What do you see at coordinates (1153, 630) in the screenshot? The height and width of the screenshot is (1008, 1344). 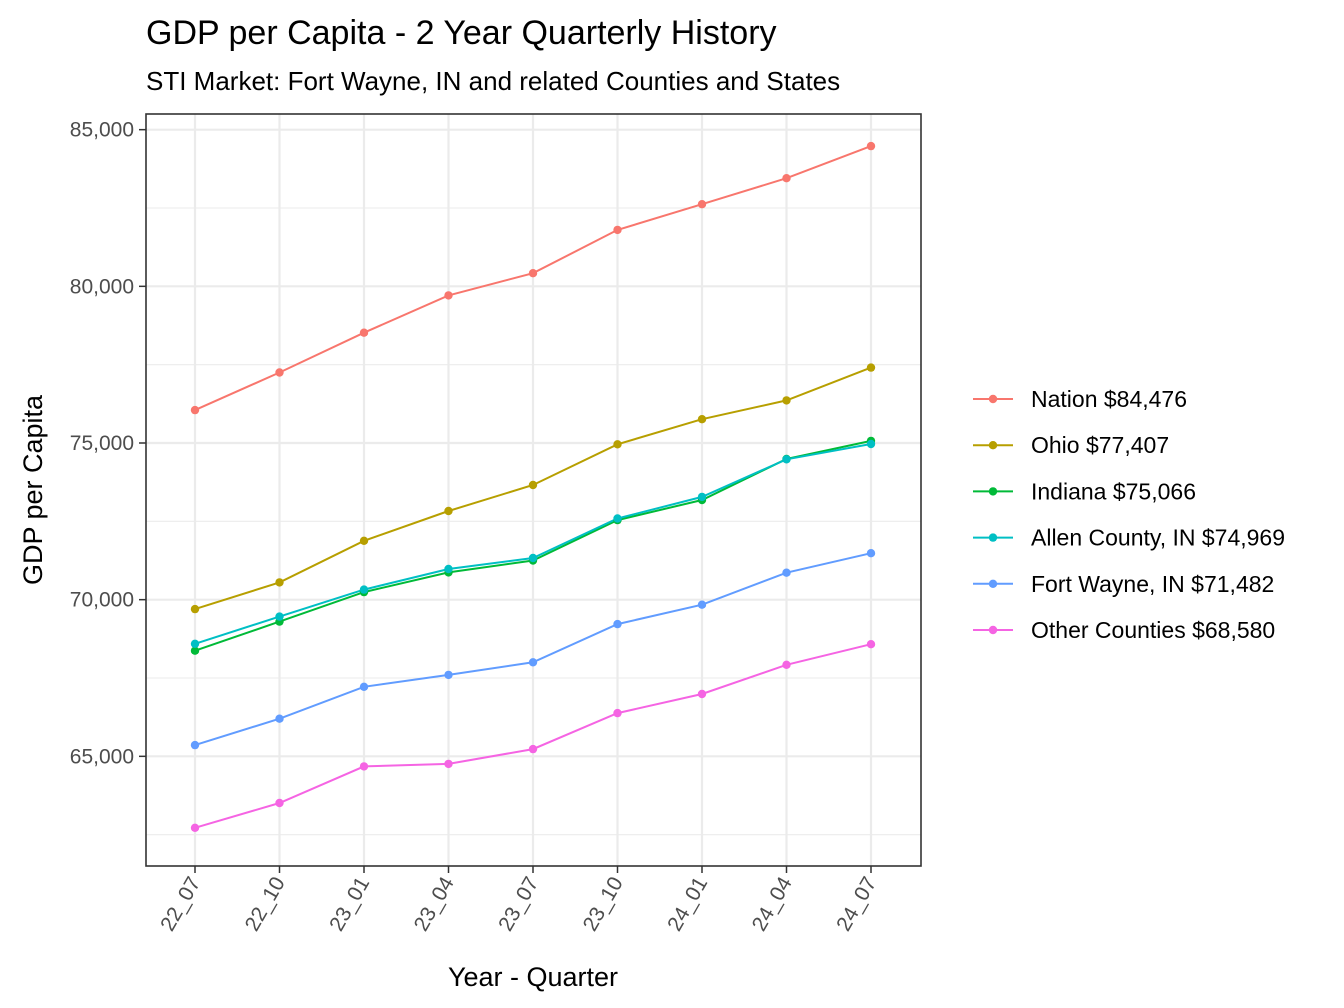 I see `legend-label-5: Other Counties $68,580` at bounding box center [1153, 630].